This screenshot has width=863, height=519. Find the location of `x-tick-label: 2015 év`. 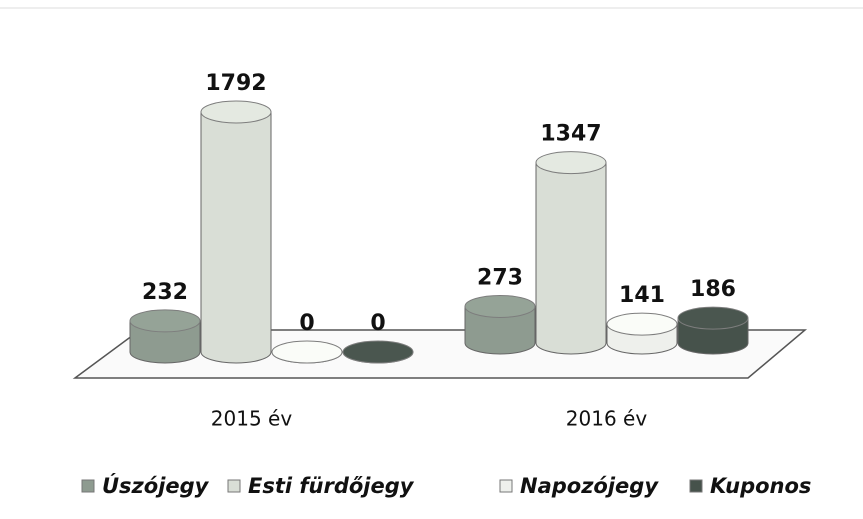

x-tick-label: 2015 év is located at coordinates (252, 419).